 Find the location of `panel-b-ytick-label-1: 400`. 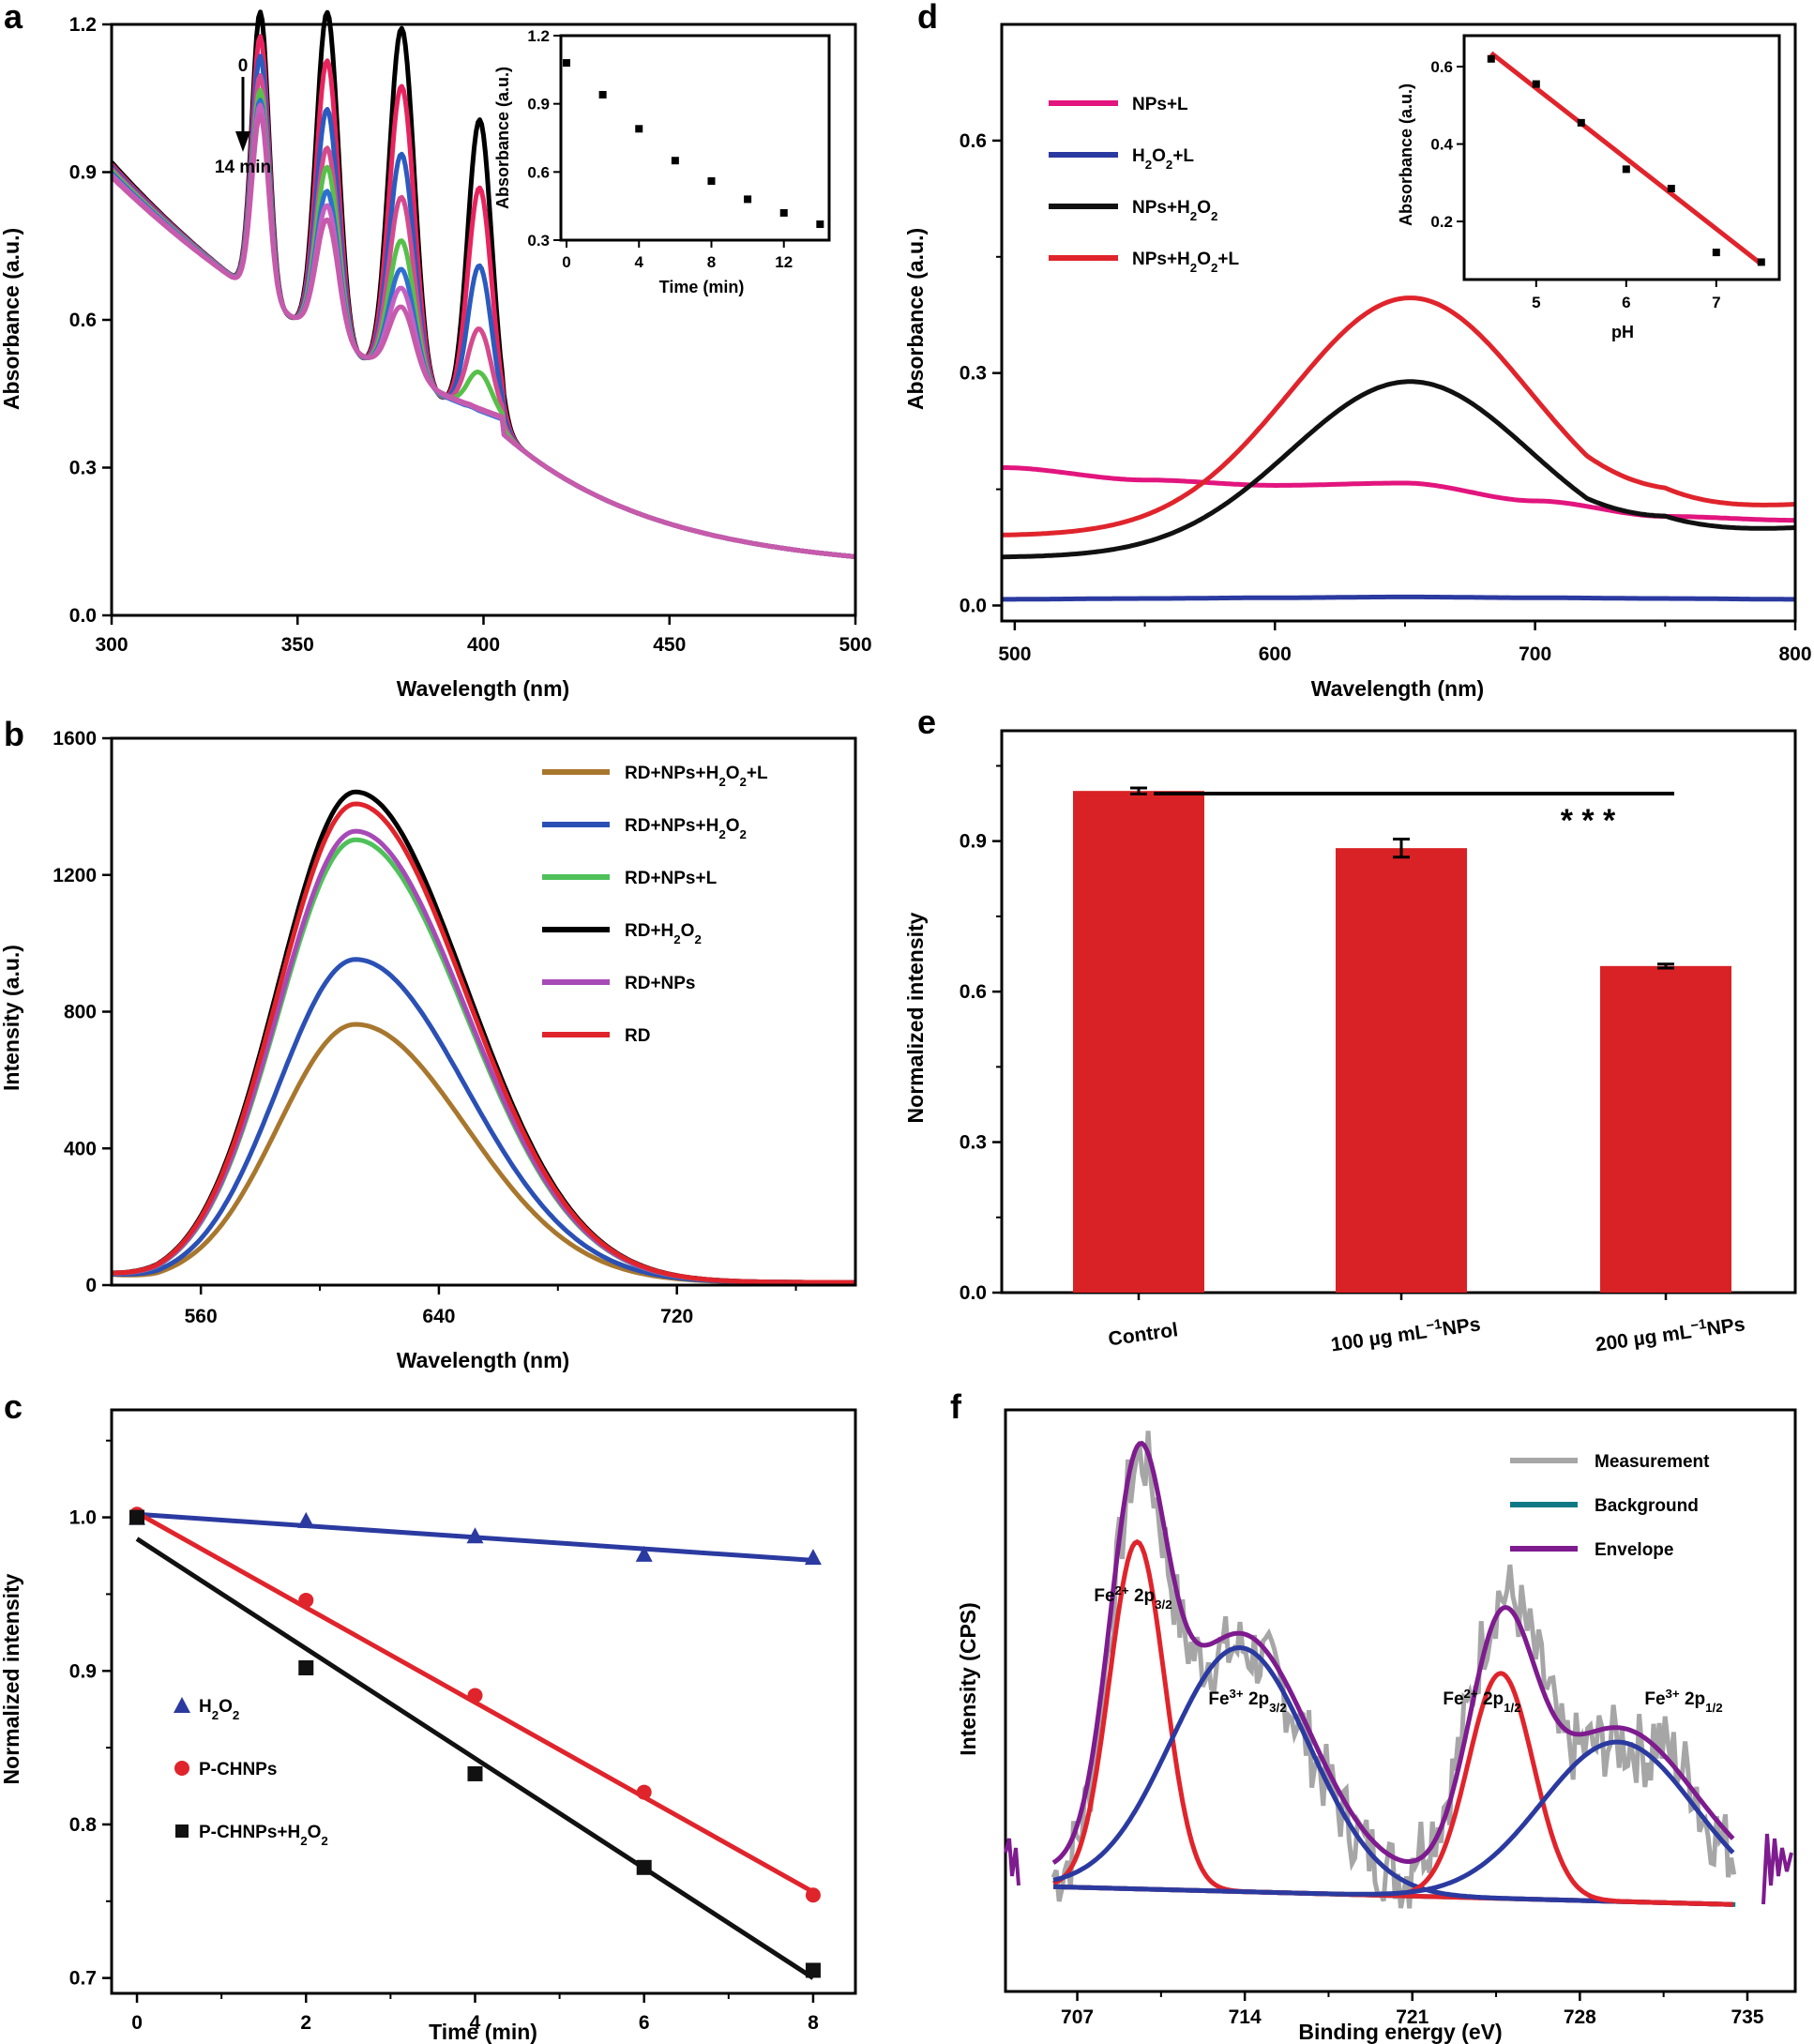

panel-b-ytick-label-1: 400 is located at coordinates (80, 1148).